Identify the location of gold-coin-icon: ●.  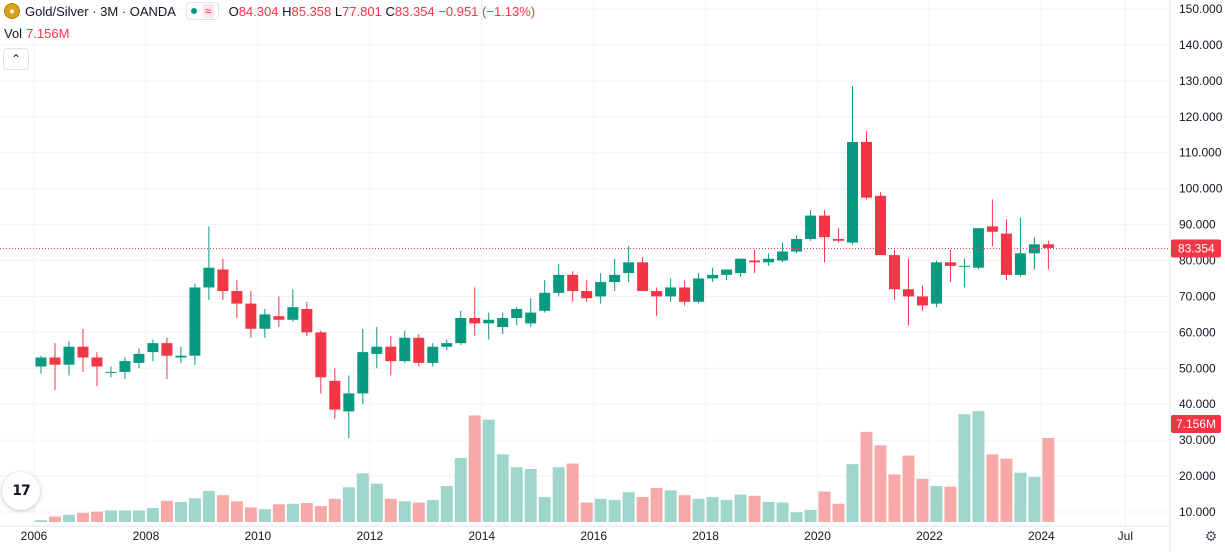
(12, 11).